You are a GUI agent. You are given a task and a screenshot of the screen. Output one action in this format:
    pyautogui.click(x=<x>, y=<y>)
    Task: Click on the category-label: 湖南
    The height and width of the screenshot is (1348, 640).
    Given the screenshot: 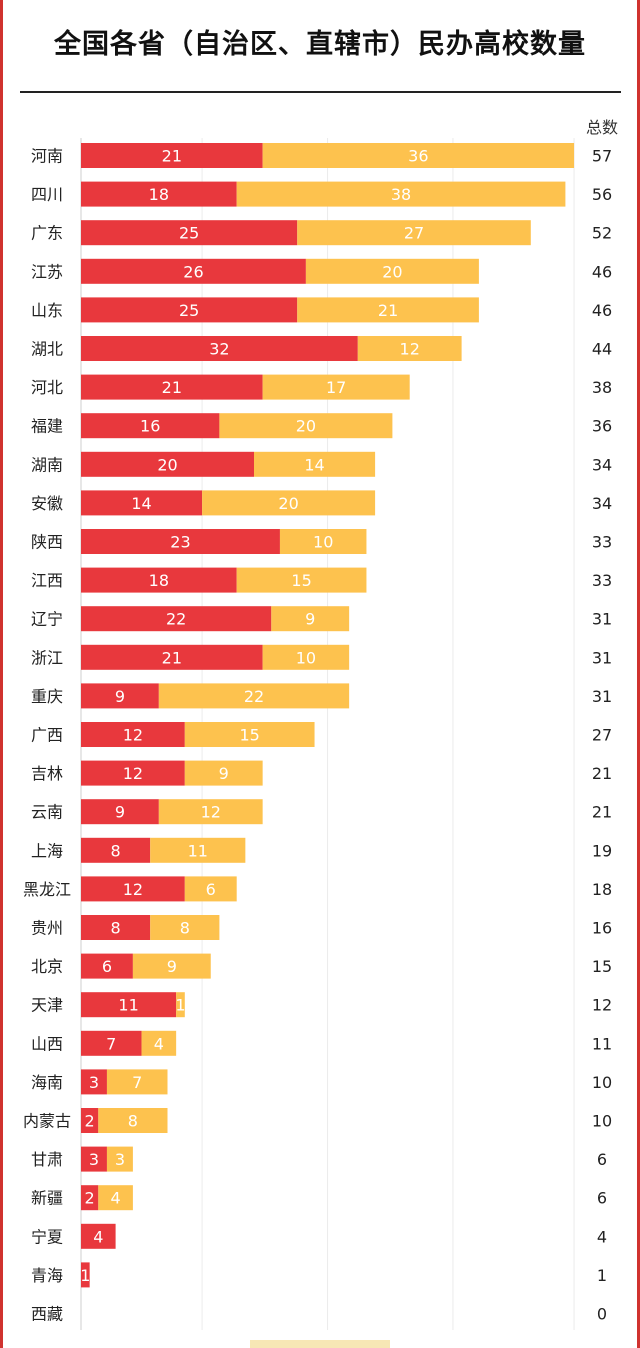 What is the action you would take?
    pyautogui.click(x=47, y=464)
    